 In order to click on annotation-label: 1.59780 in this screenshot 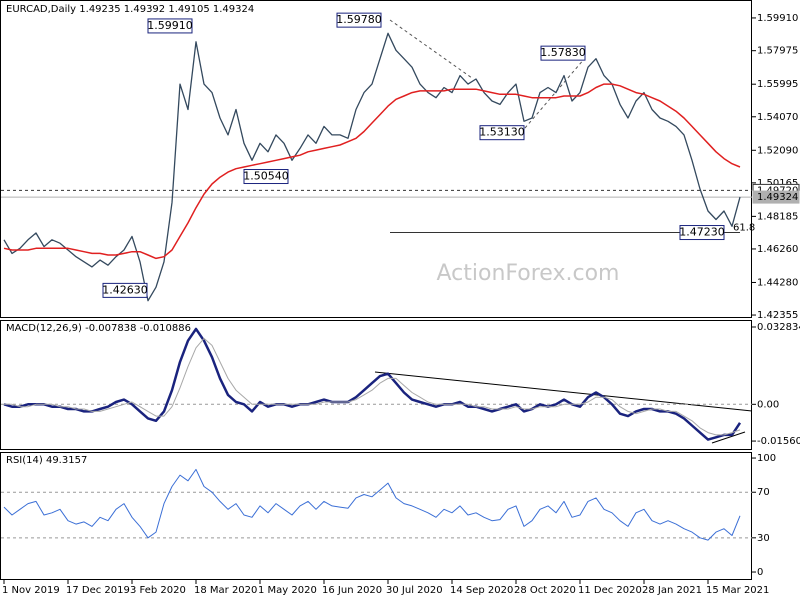, I will do `click(359, 19)`.